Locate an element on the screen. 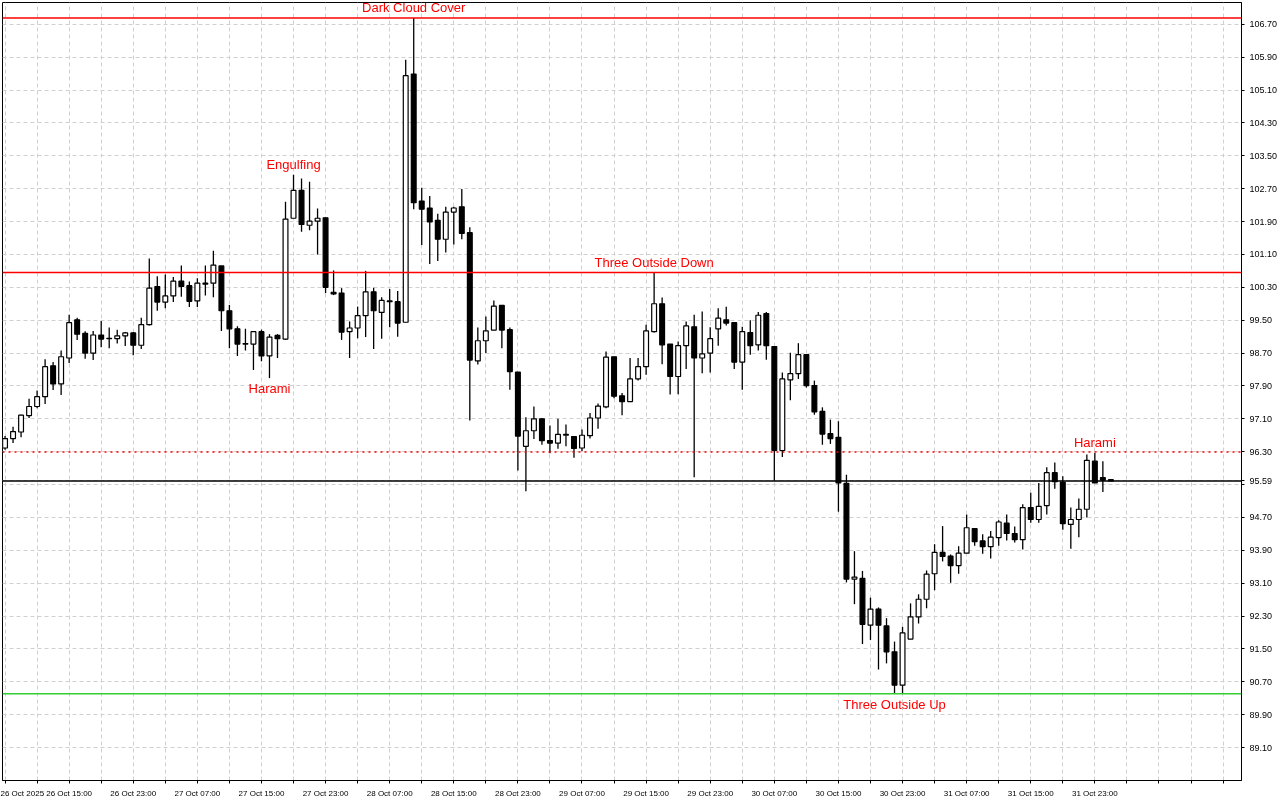 This screenshot has height=800, width=1280. annotation: Three Outside Down is located at coordinates (654, 262).